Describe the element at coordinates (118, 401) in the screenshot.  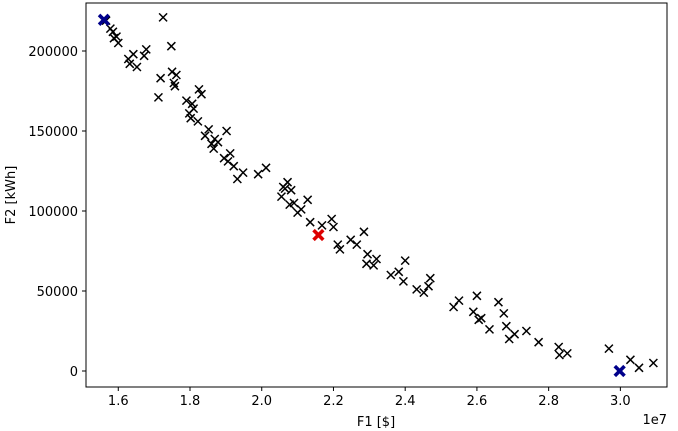
I see `x-tick-label: 1.6` at that location.